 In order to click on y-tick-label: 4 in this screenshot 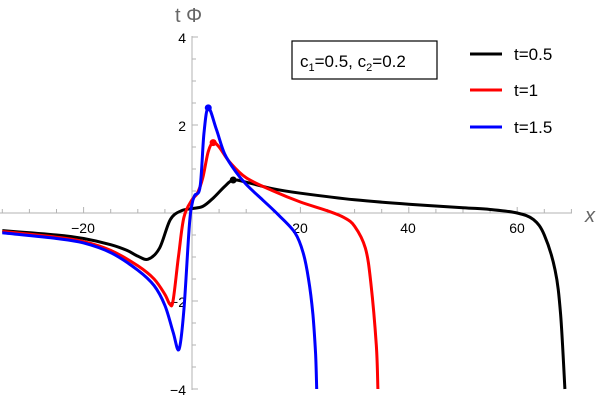, I will do `click(182, 38)`.